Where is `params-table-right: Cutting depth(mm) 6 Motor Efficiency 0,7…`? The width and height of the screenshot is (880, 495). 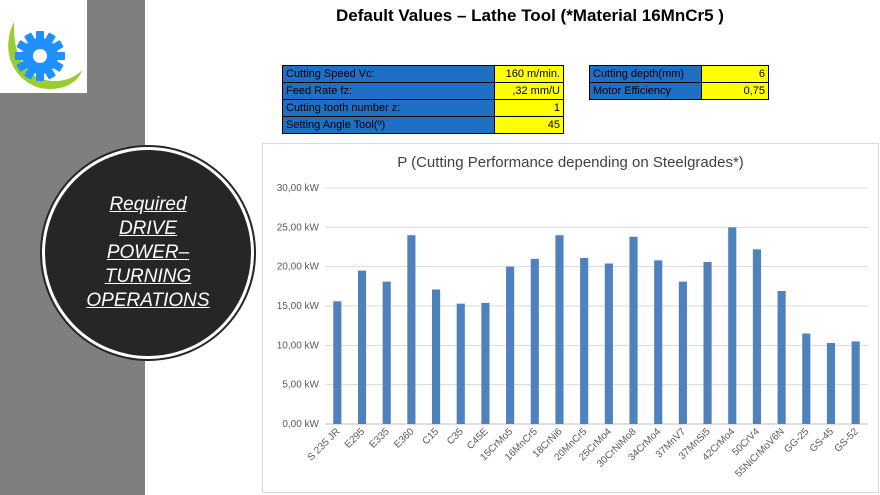 params-table-right: Cutting depth(mm) 6 Motor Efficiency 0,7… is located at coordinates (679, 82).